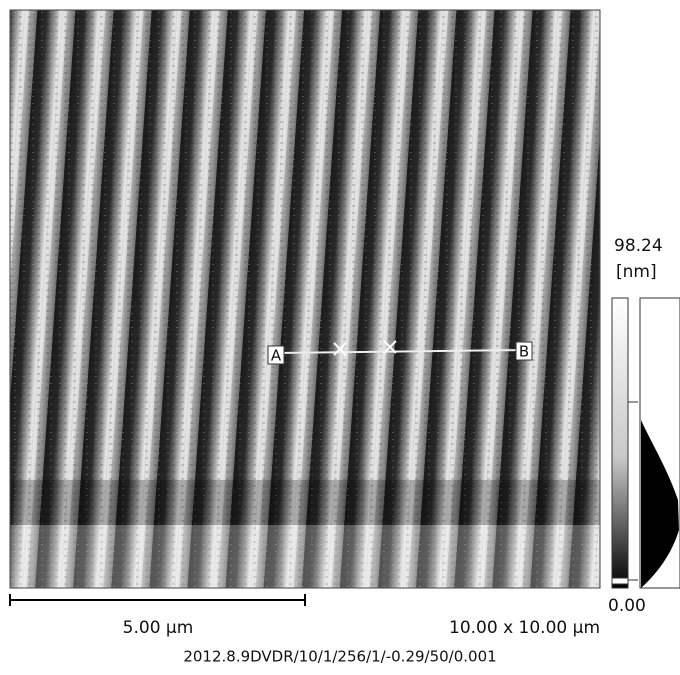 The width and height of the screenshot is (680, 675). Describe the element at coordinates (158, 628) in the screenshot. I see `scale-bar-label: 5.00 µm` at that location.